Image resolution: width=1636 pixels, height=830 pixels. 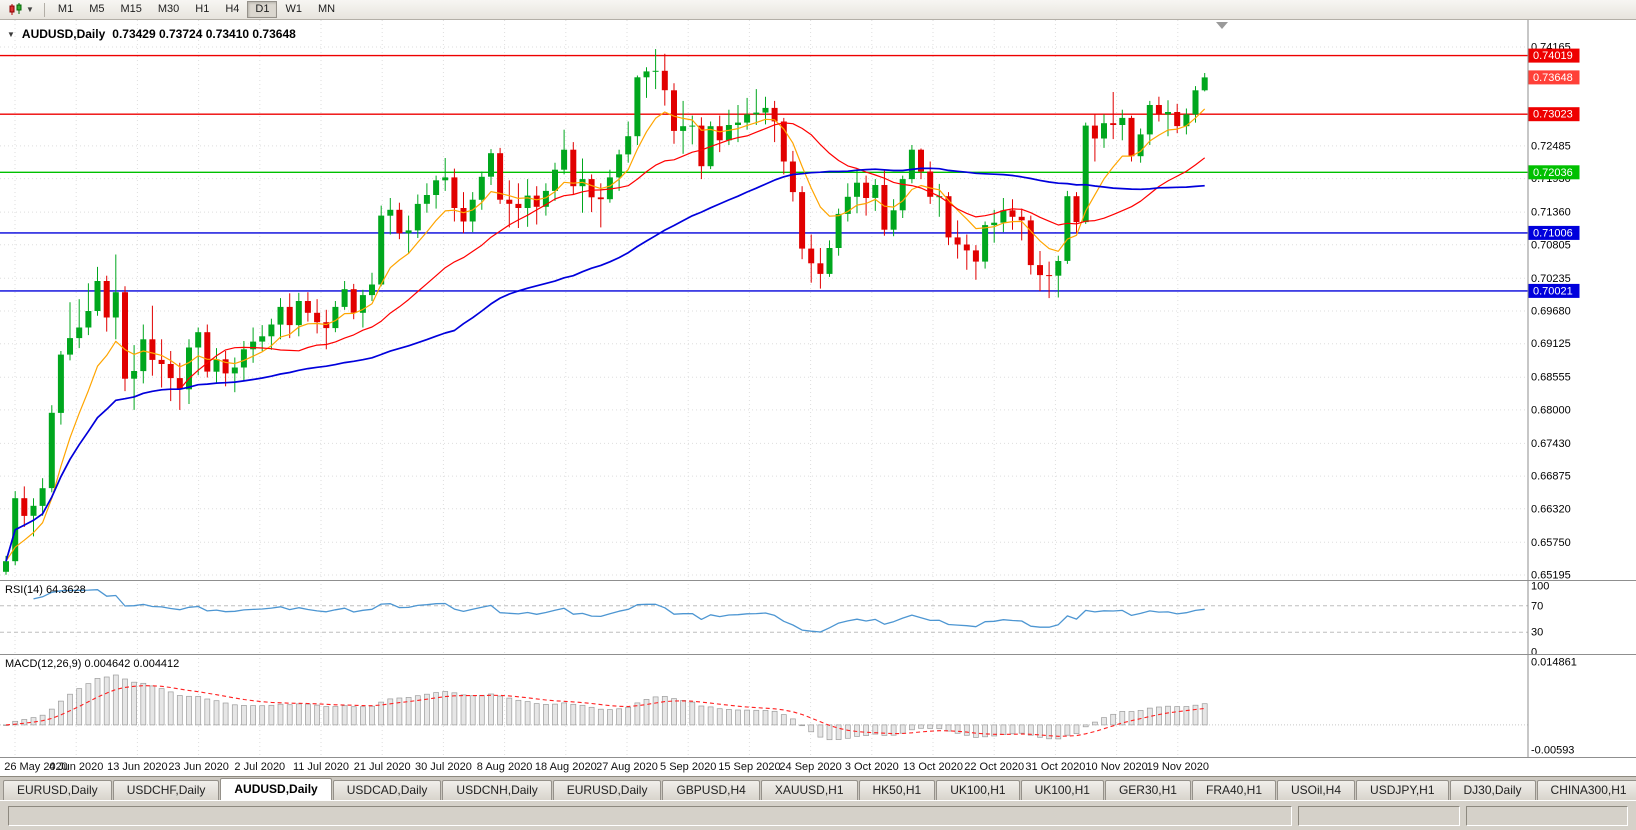 I want to click on collapse-arrow-icon: ▼, so click(x=11, y=34).